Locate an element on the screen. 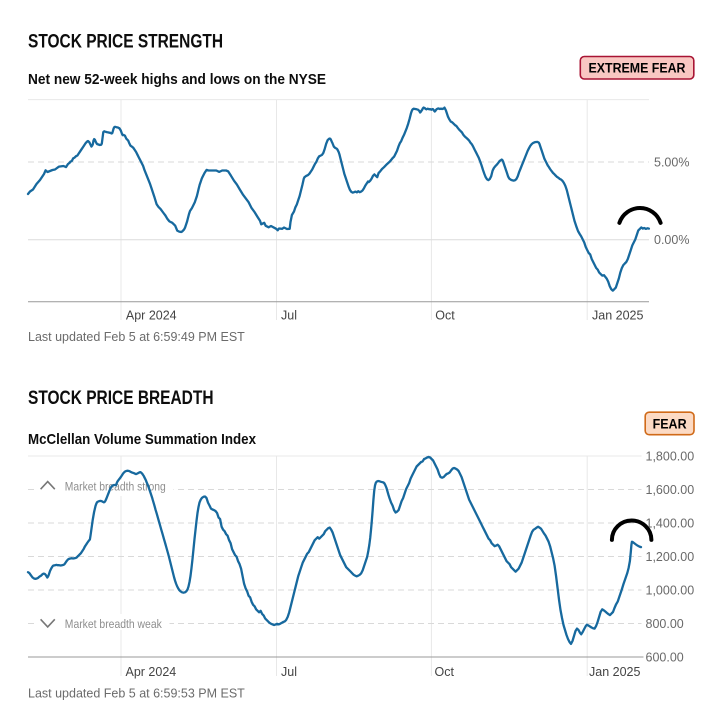 Image resolution: width=722 pixels, height=715 pixels. svg-text: Market breadth strong is located at coordinates (115, 486).